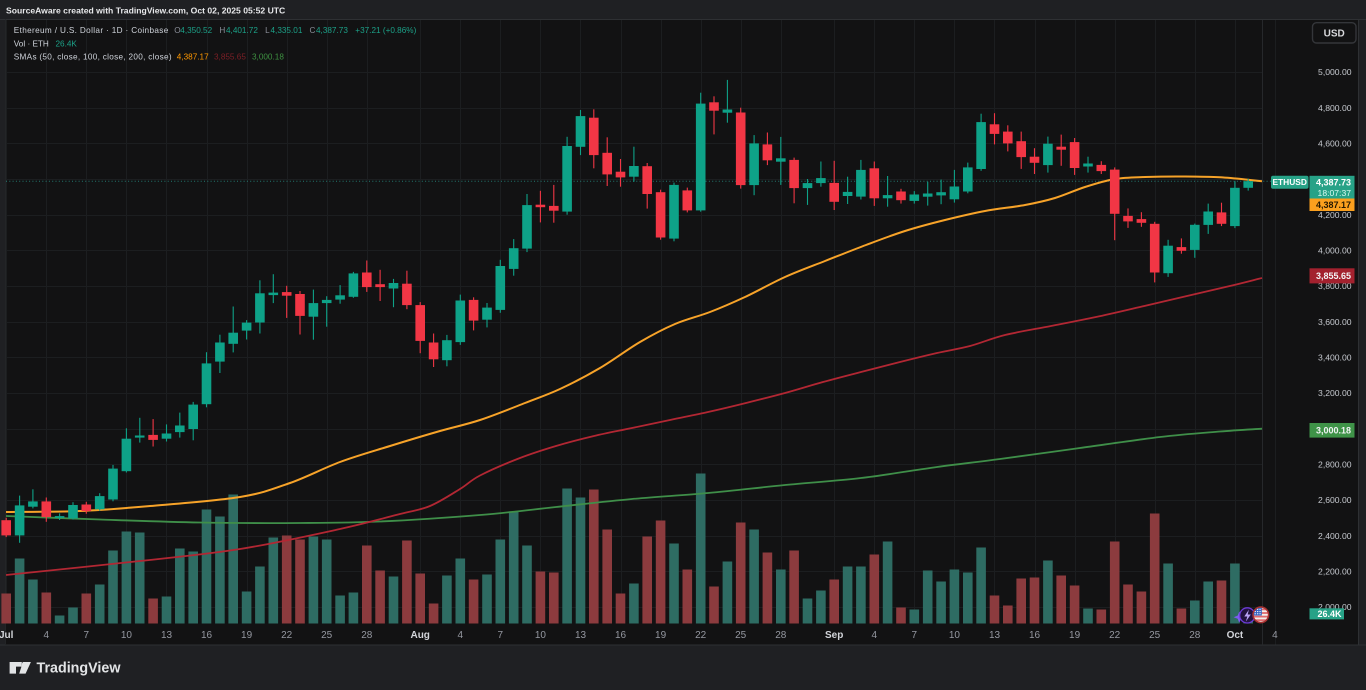  Describe the element at coordinates (1335, 393) in the screenshot. I see `svg-text: 3,200.00` at that location.